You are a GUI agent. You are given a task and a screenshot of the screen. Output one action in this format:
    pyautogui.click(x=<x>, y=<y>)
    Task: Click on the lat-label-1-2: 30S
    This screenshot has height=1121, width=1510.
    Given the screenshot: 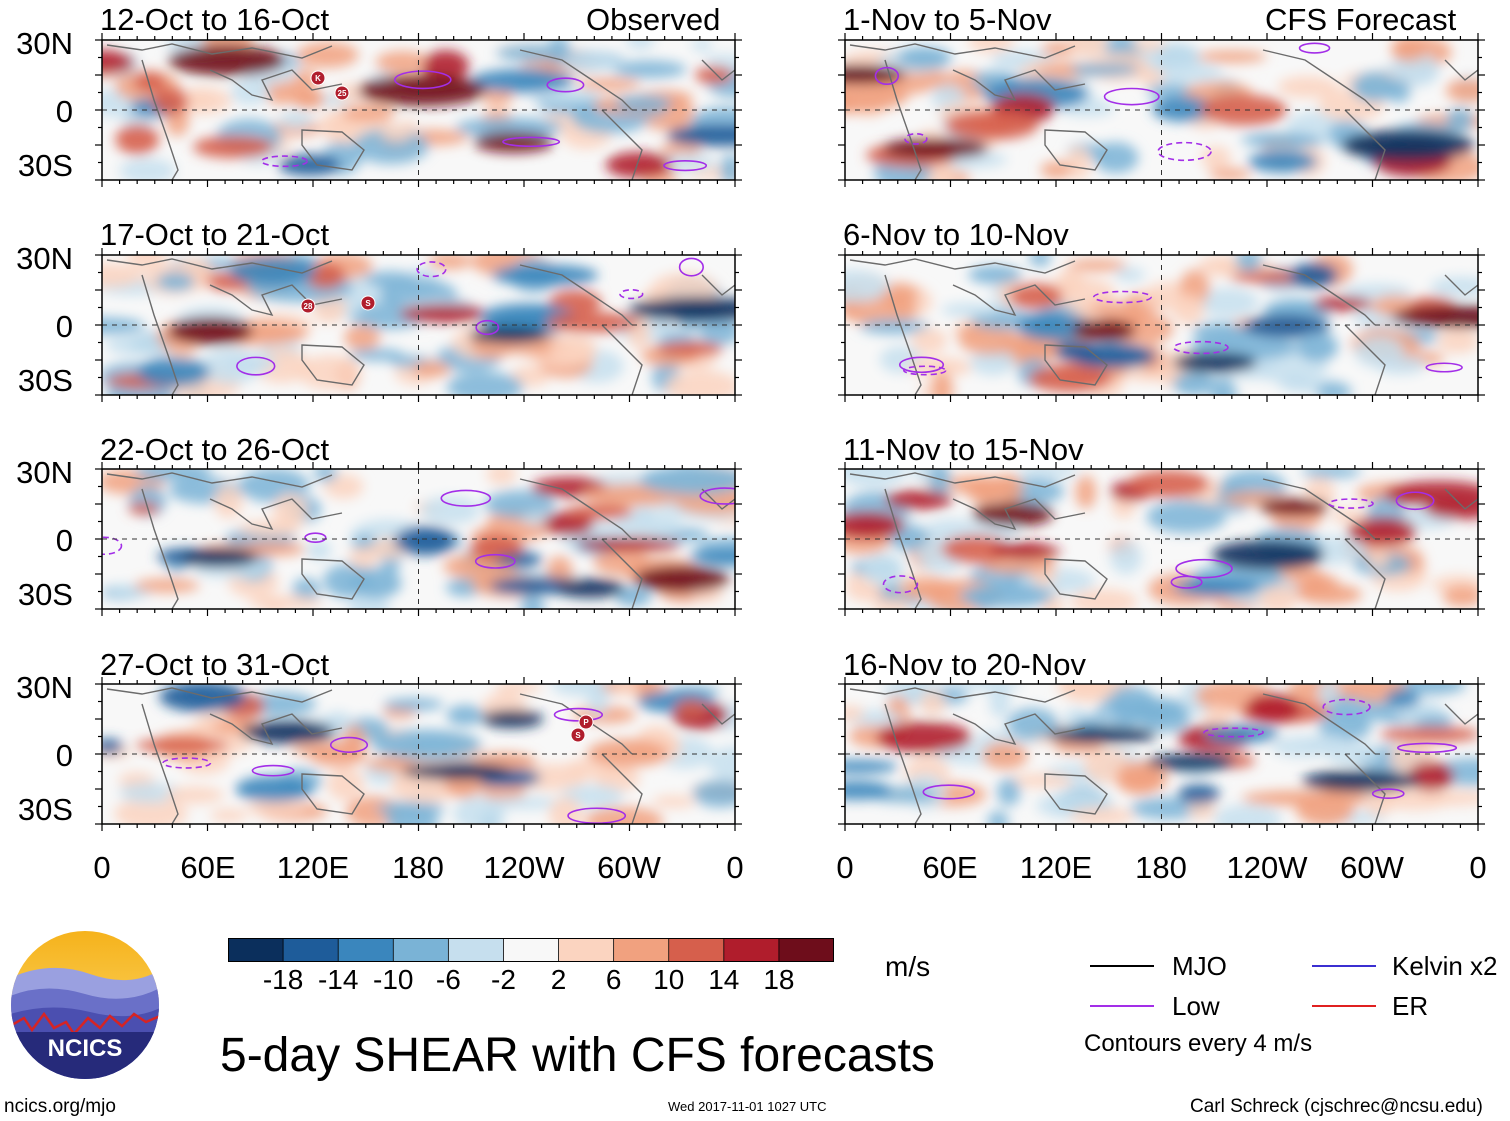 What is the action you would take?
    pyautogui.click(x=45, y=380)
    